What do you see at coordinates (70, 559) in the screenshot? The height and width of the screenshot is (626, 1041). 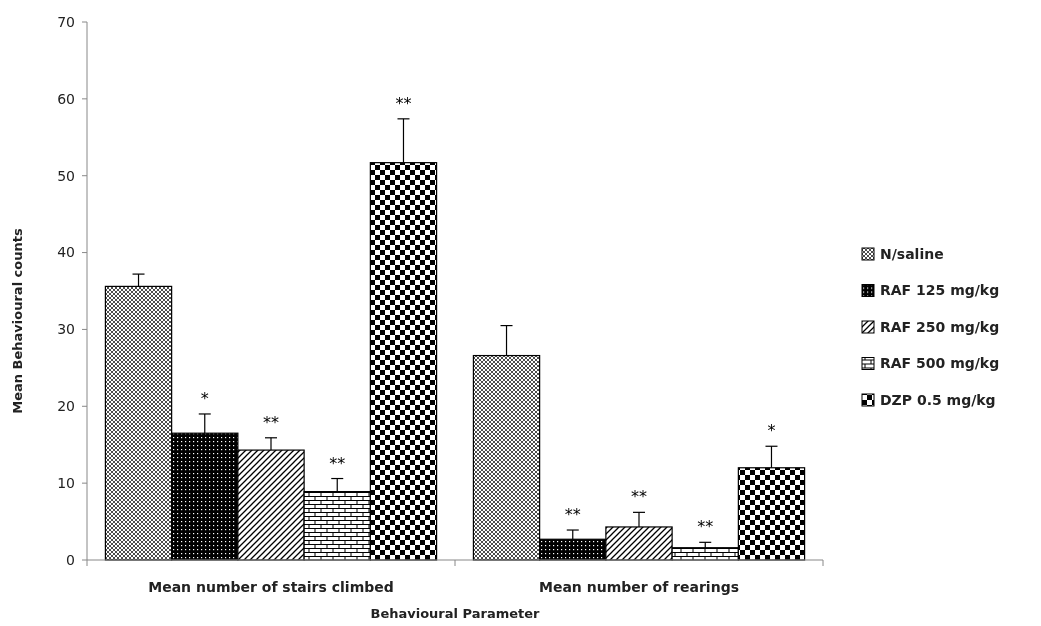 I see `y-tick-label: 0` at bounding box center [70, 559].